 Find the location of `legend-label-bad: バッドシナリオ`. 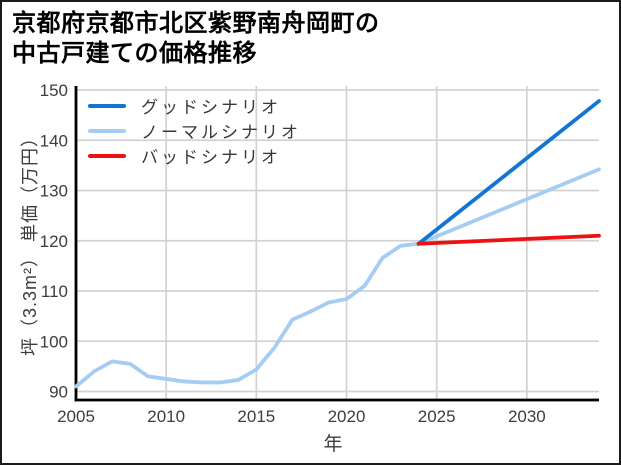

legend-label-bad: バッドシナリオ is located at coordinates (211, 157).